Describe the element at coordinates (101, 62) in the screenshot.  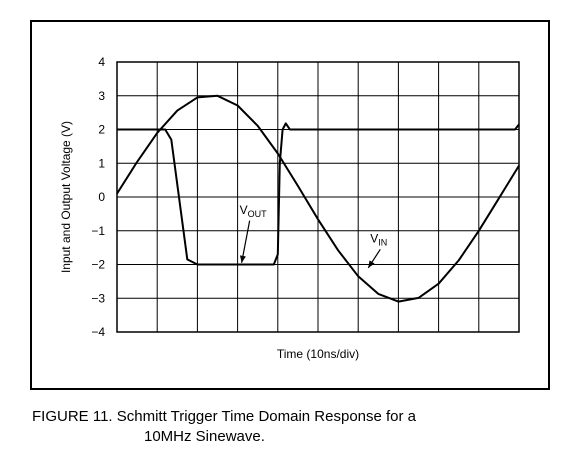
I see `y-tick-label: 4` at that location.